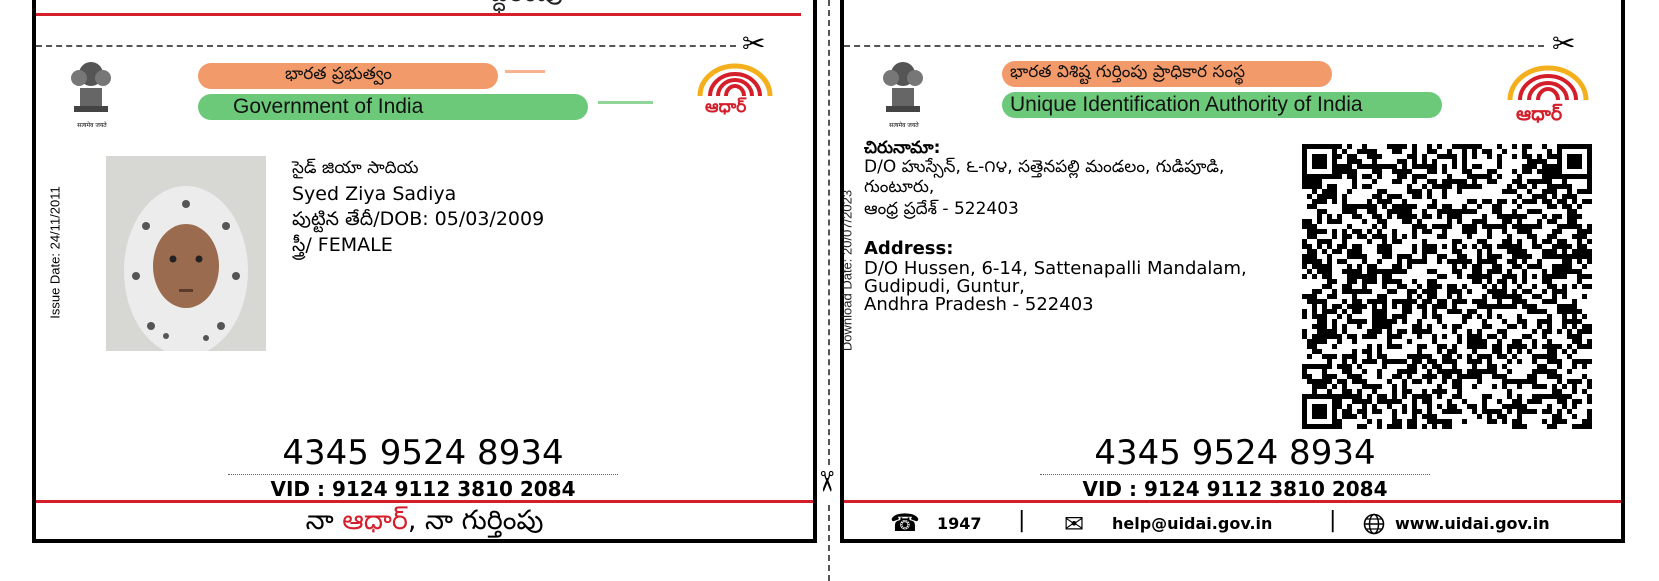 The width and height of the screenshot is (1659, 581). I want to click on footer-tagline: నా ఆధార్, నా గుర్తింపు, so click(424, 524).